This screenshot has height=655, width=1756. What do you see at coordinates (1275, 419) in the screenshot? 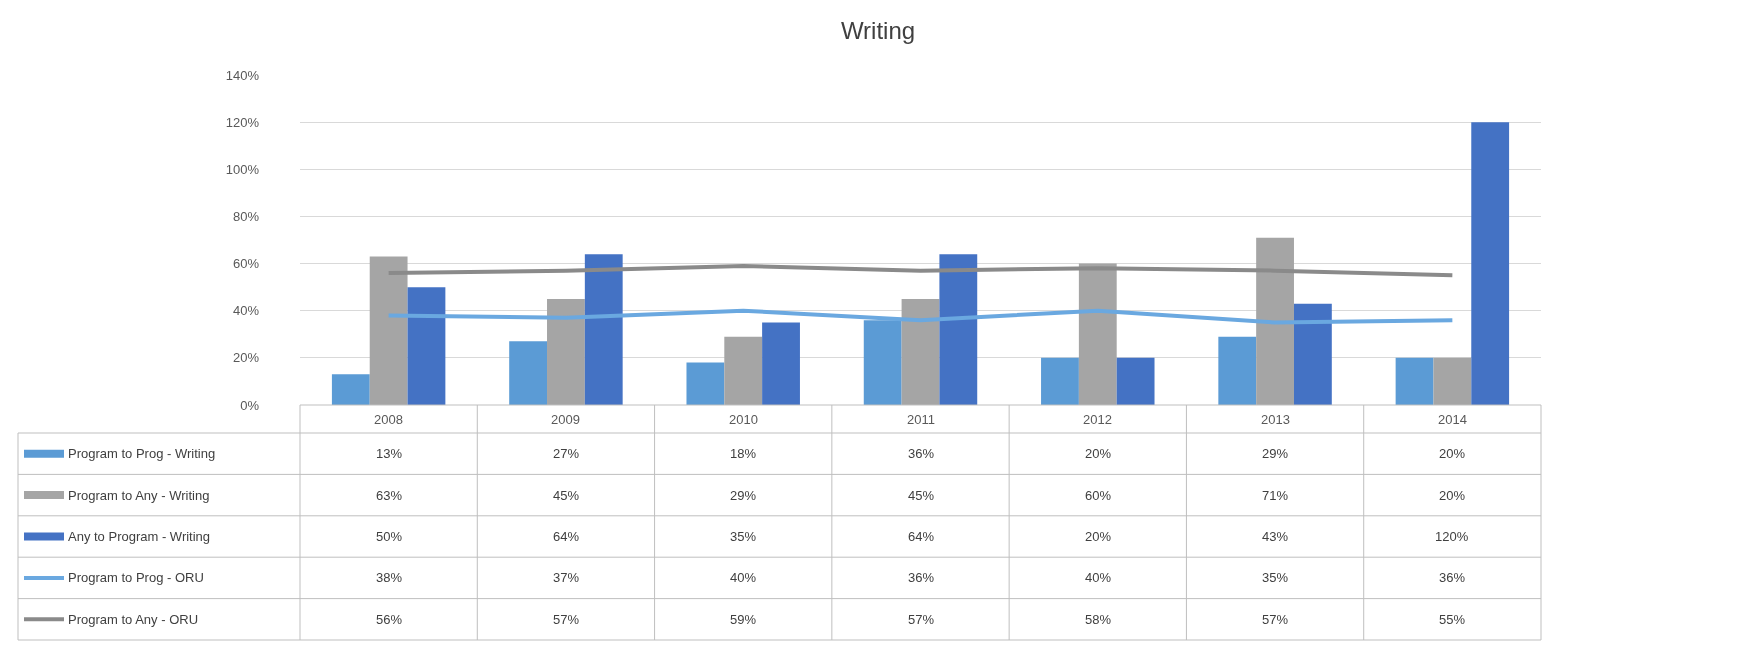
I see `x-tick-label: 2013` at bounding box center [1275, 419].